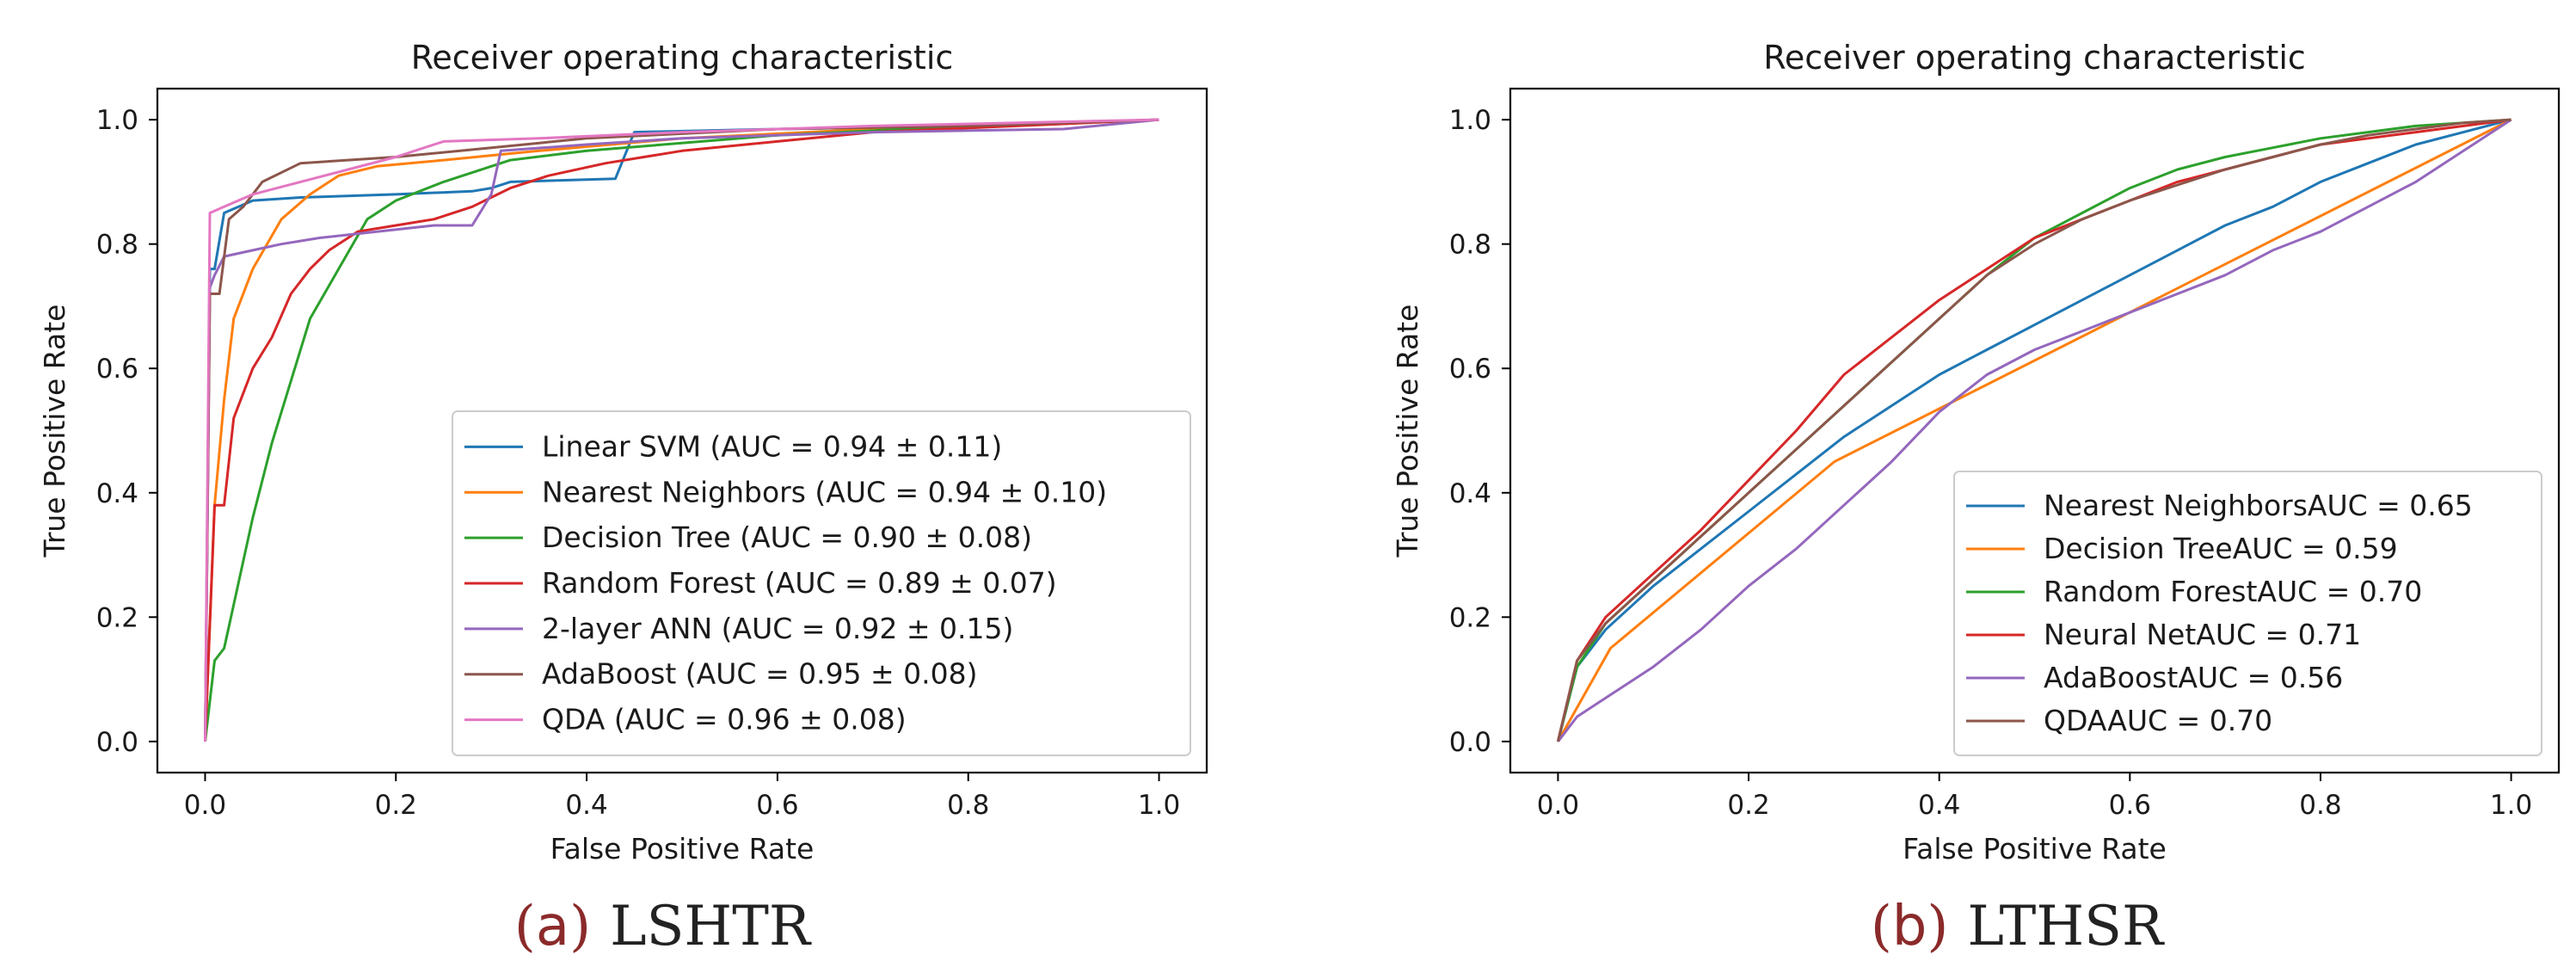 The height and width of the screenshot is (961, 2576). Describe the element at coordinates (2158, 720) in the screenshot. I see `legend-label-6: QDAAUC = 0.70` at that location.